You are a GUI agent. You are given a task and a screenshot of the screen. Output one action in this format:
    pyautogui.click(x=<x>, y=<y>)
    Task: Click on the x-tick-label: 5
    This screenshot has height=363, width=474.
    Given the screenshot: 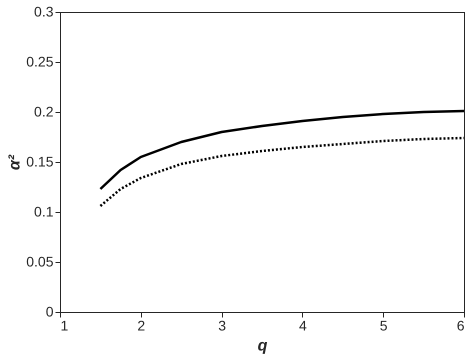 What is the action you would take?
    pyautogui.click(x=384, y=326)
    